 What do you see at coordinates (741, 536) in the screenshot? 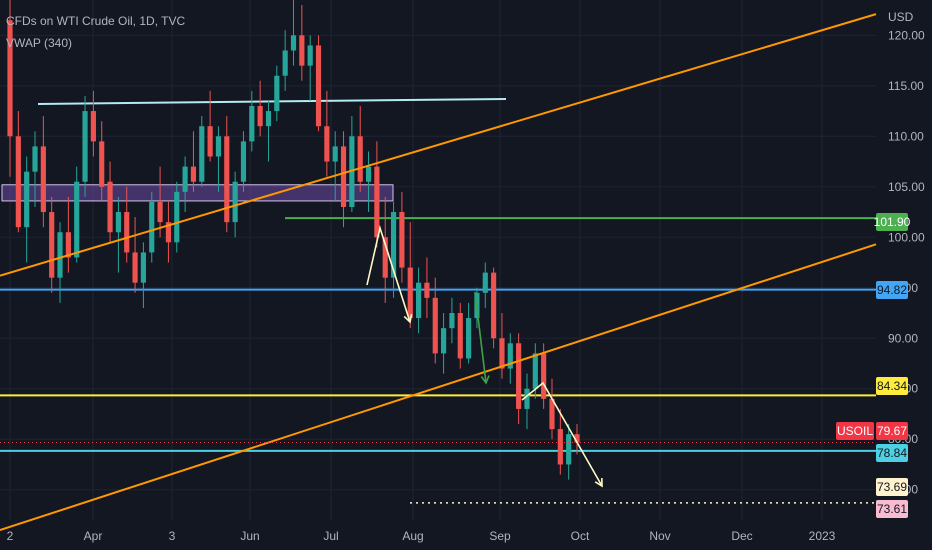
I see `time-axis-label: Dec` at bounding box center [741, 536].